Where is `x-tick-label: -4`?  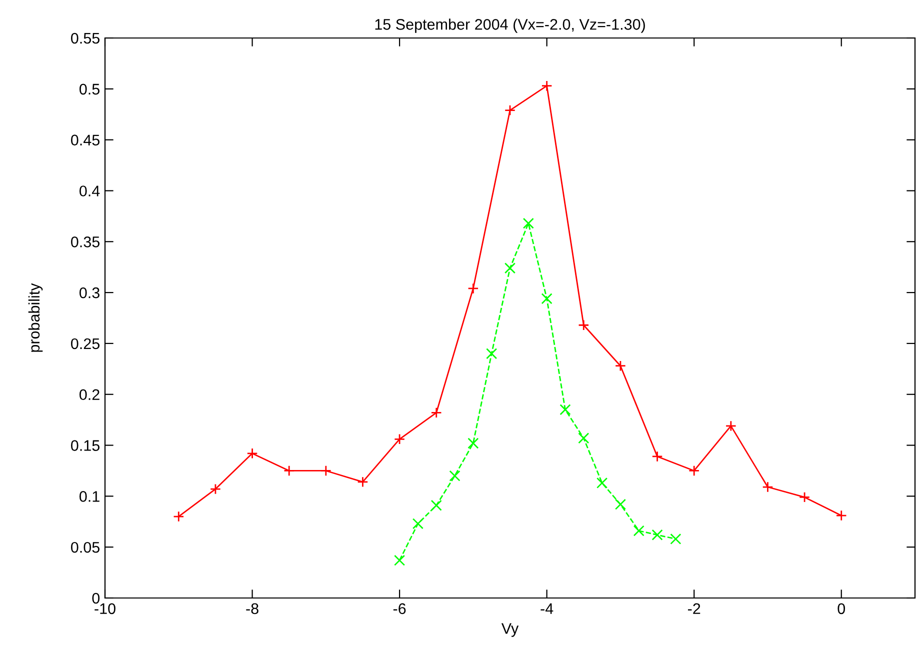 x-tick-label: -4 is located at coordinates (547, 608).